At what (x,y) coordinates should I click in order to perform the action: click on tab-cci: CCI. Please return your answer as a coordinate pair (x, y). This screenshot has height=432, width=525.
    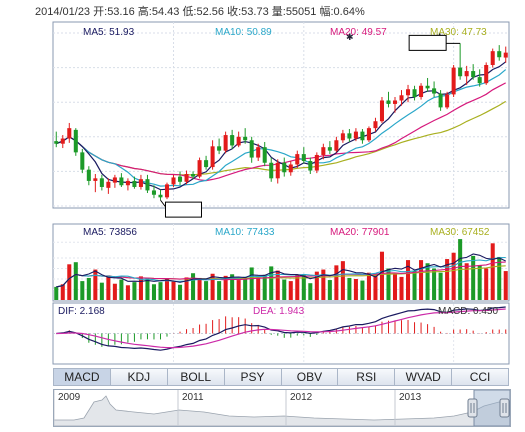
    Looking at the image, I should click on (480, 377).